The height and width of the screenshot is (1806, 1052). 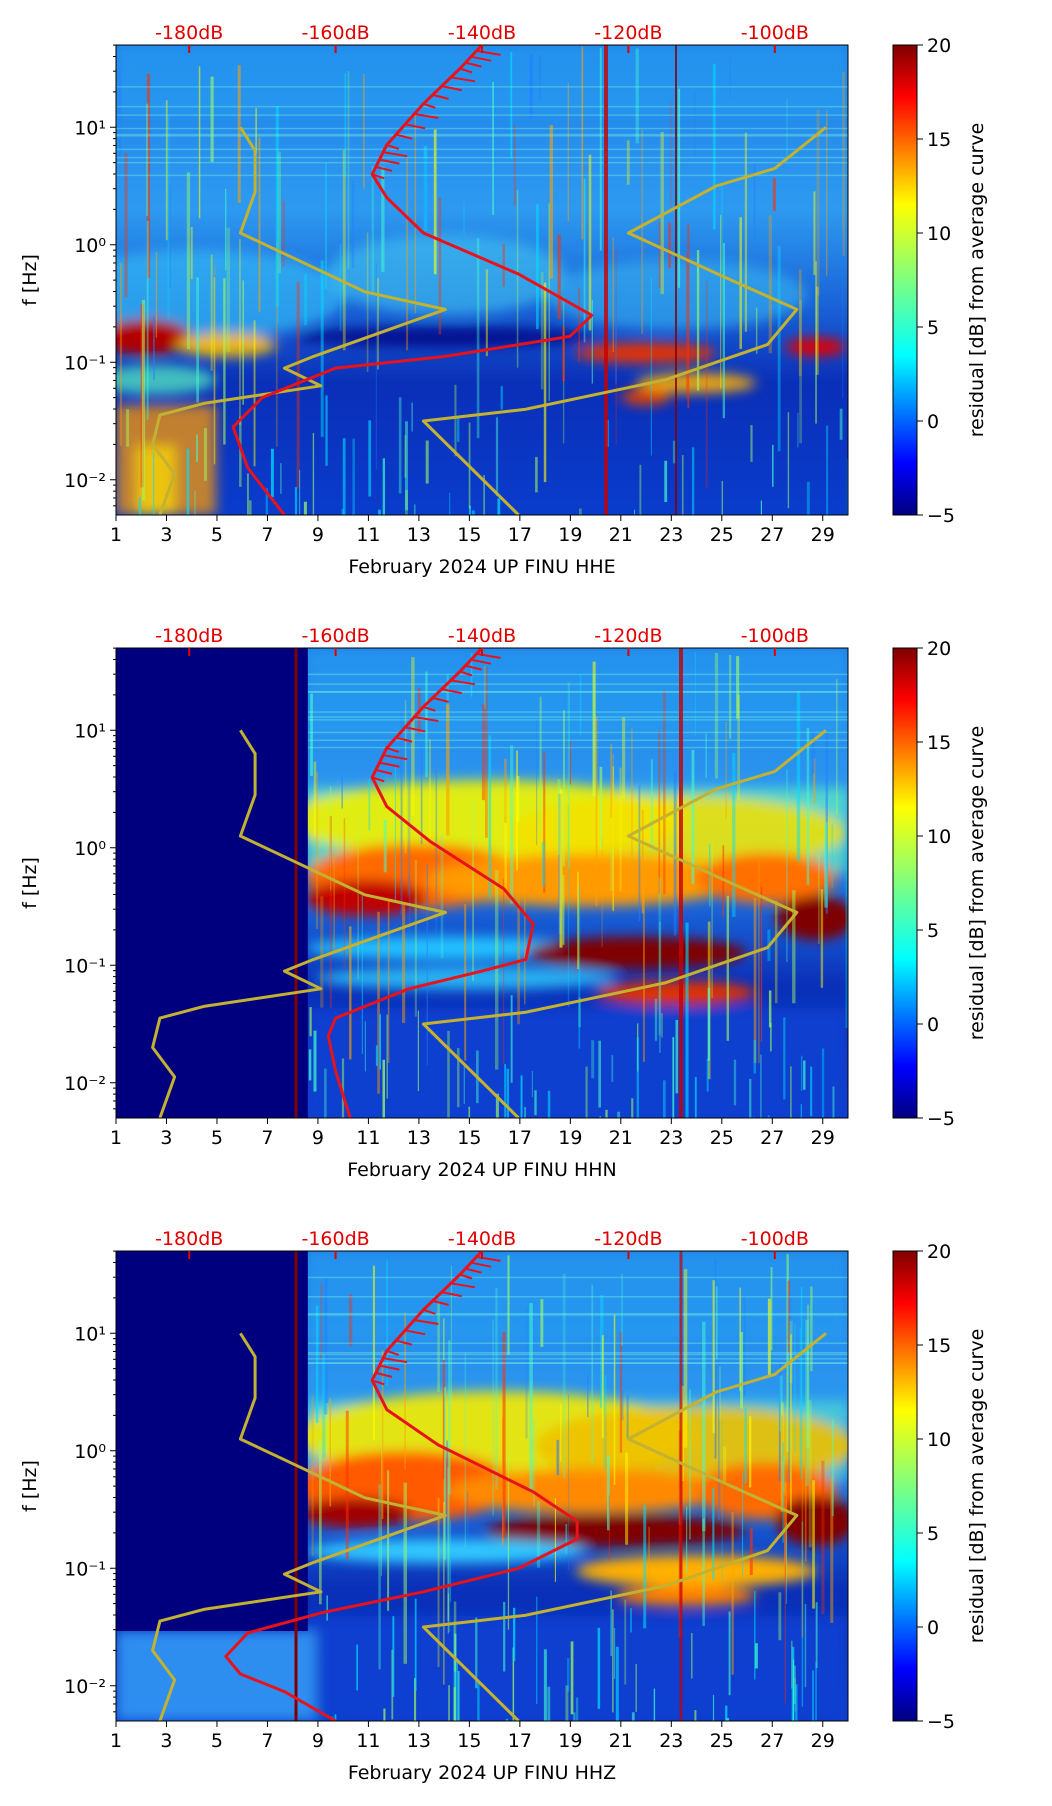 I want to click on top-tick-label: -140dB, so click(x=482, y=33).